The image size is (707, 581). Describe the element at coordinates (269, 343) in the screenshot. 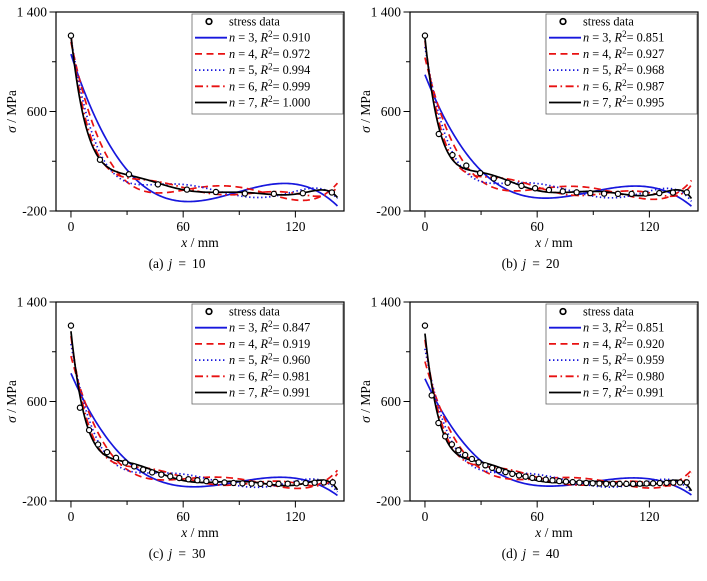

I see `legend-entry-label: n = 4, R2= 0.919` at that location.